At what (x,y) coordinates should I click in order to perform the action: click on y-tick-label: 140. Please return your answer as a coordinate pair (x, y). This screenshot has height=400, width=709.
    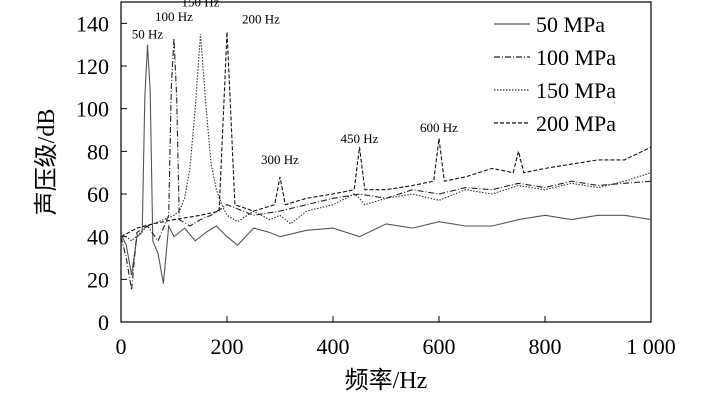
    Looking at the image, I should click on (92, 23).